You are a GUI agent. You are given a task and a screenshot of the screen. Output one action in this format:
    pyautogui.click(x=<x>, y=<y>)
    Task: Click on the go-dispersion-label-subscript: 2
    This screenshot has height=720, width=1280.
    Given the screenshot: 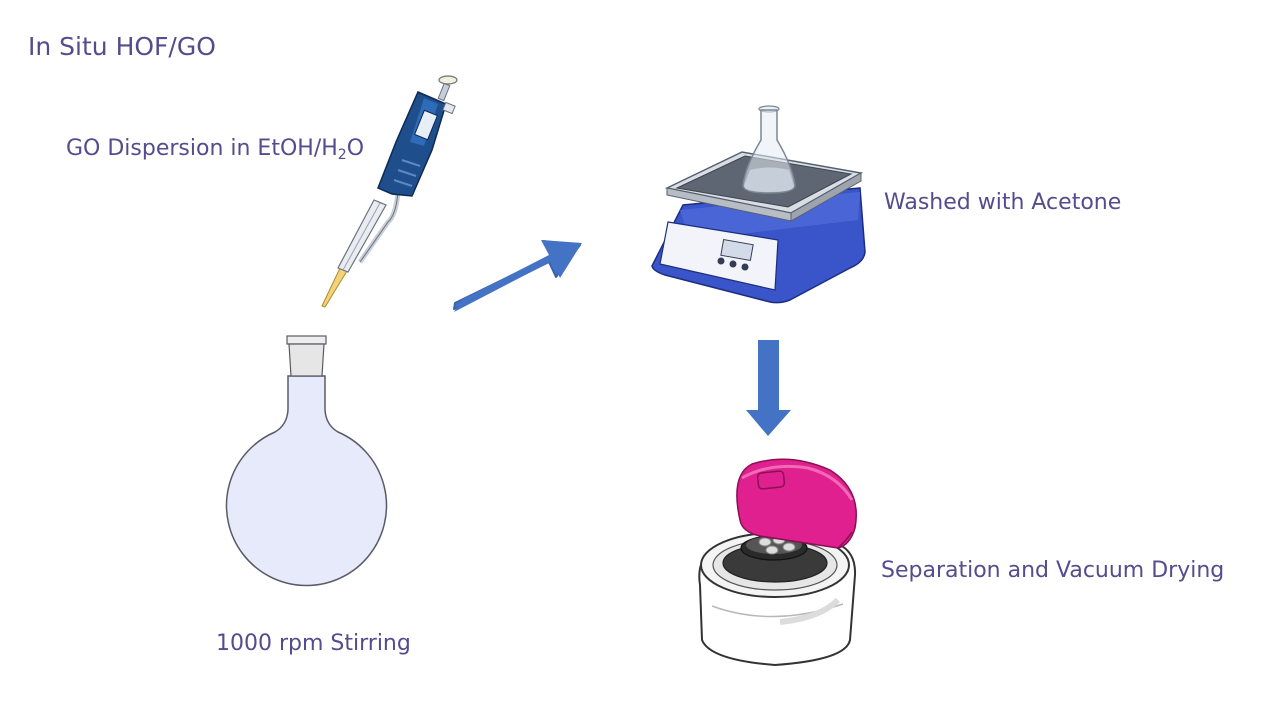 What is the action you would take?
    pyautogui.click(x=342, y=155)
    